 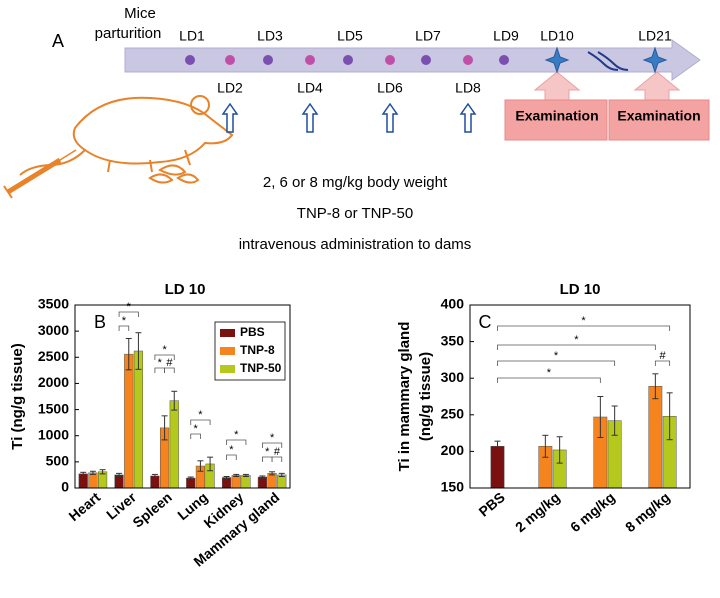 I want to click on panel-letter: A, so click(x=58, y=41).